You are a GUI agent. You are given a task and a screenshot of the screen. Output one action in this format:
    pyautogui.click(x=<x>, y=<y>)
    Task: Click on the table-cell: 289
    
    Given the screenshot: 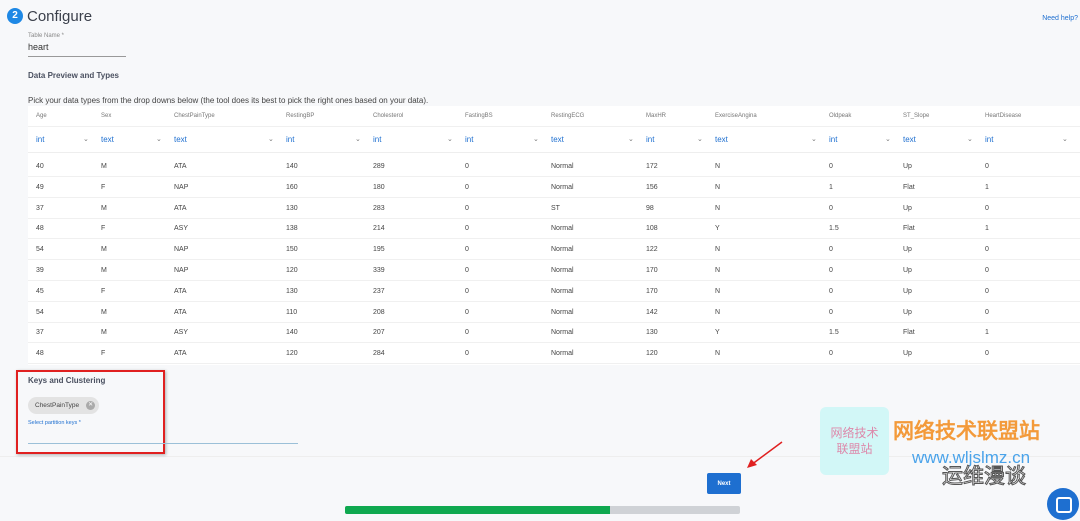 What is the action you would take?
    pyautogui.click(x=379, y=166)
    